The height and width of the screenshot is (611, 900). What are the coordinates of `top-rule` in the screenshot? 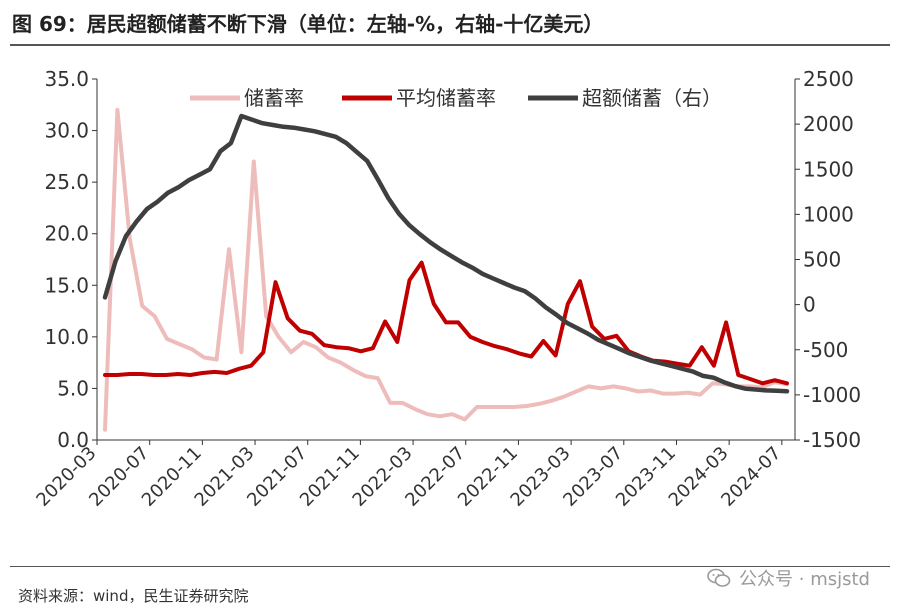 It's located at (450, 45).